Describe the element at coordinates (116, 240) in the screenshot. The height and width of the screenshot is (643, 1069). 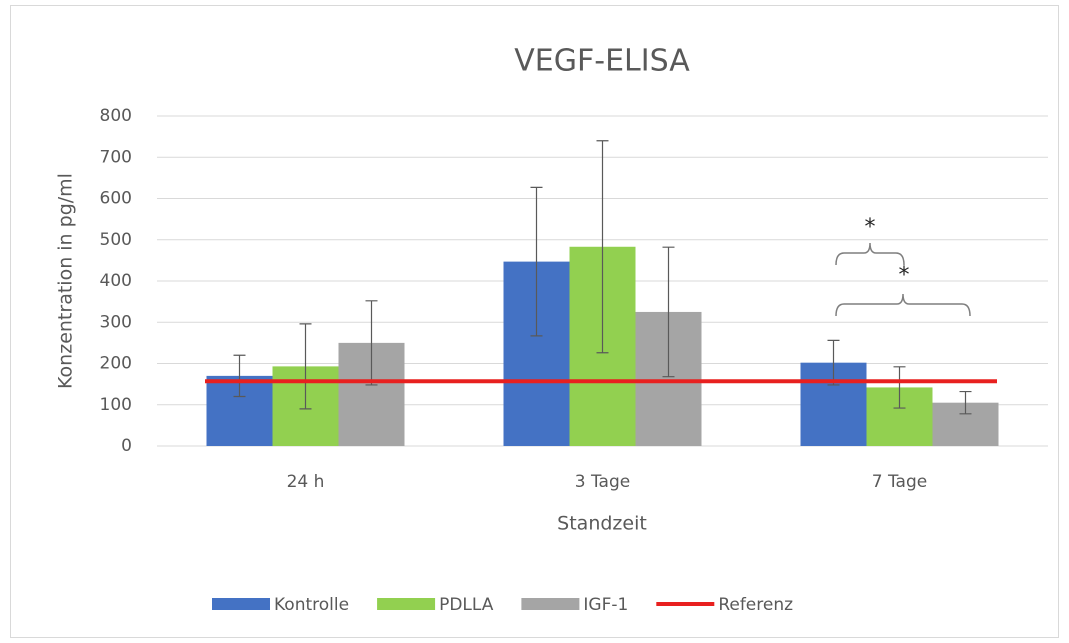
I see `y-tick-label: 500` at that location.